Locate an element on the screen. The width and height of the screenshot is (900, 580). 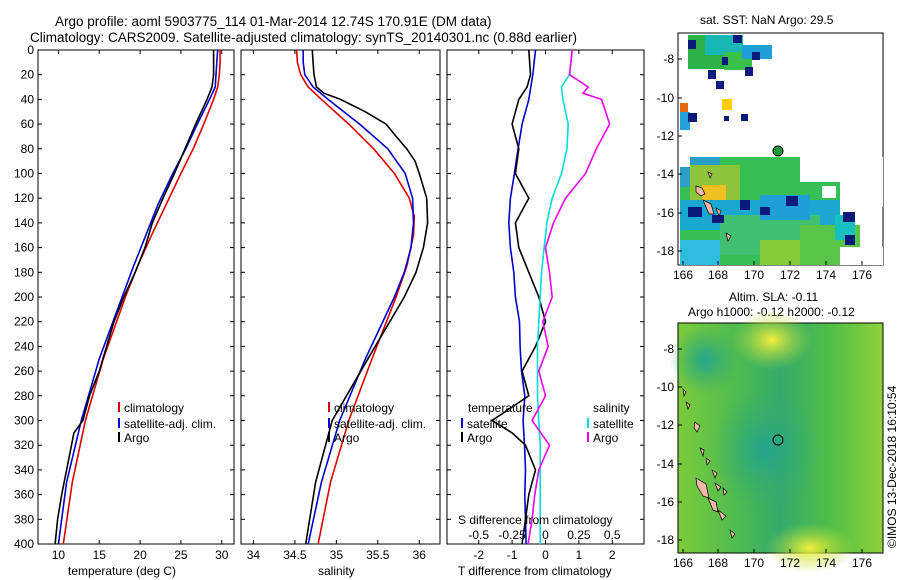
altim-map-axes: 166 168 170 172 174 176 -8 -10 -12 -14 -16 -18 is located at coordinates (765, 456).